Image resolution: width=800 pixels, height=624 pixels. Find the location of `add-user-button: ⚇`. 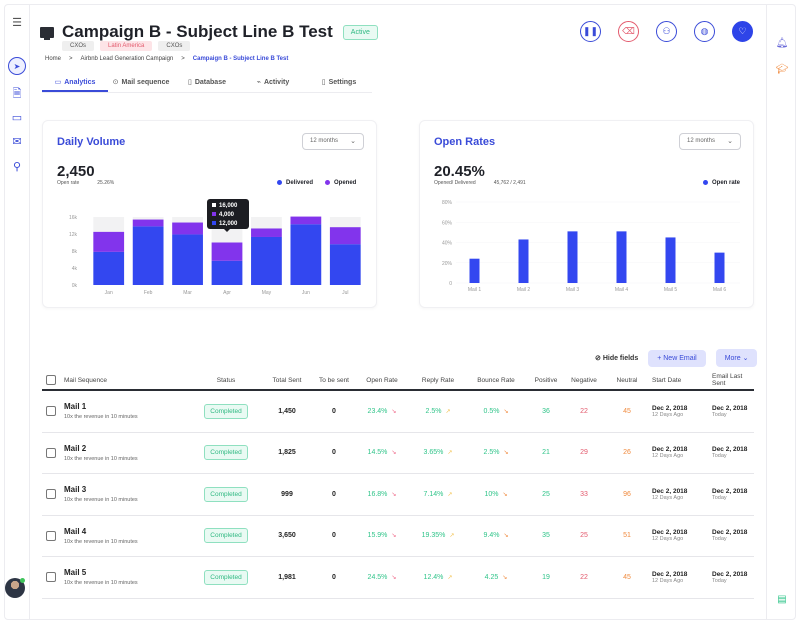

add-user-button: ⚇ is located at coordinates (666, 31).